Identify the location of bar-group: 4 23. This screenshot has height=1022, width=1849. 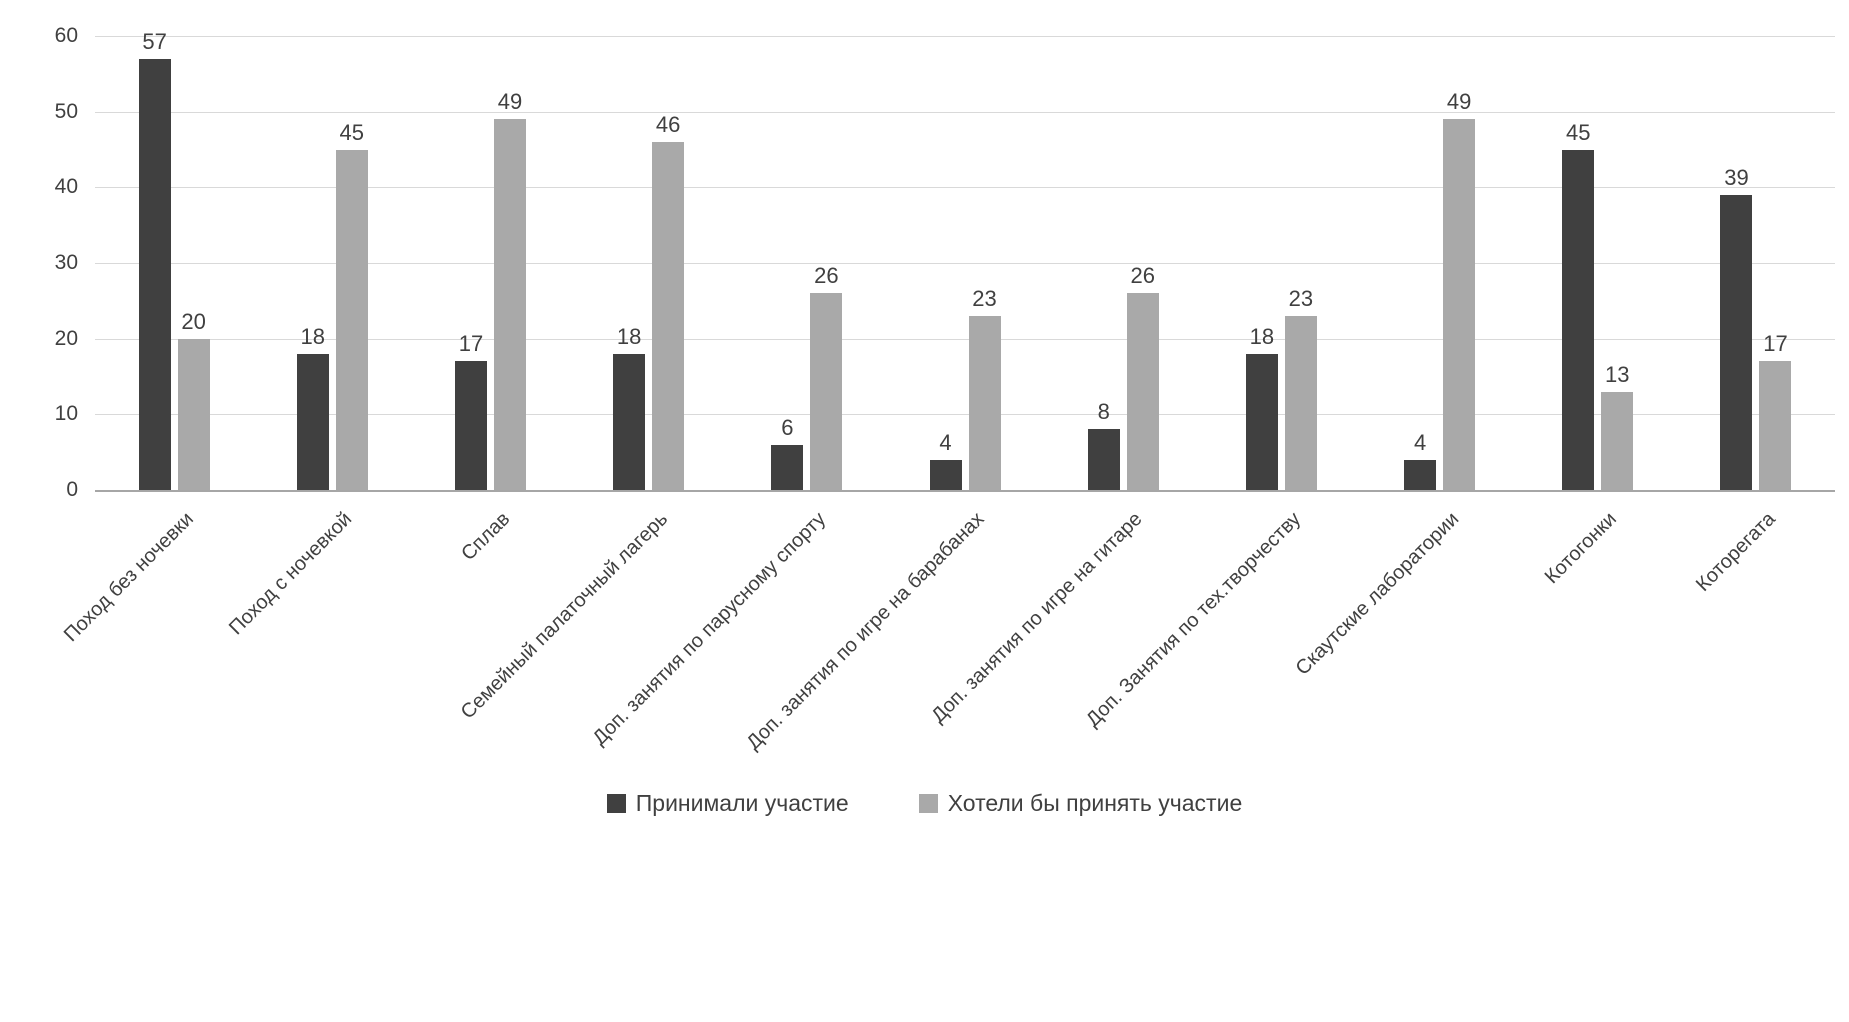
(965, 263).